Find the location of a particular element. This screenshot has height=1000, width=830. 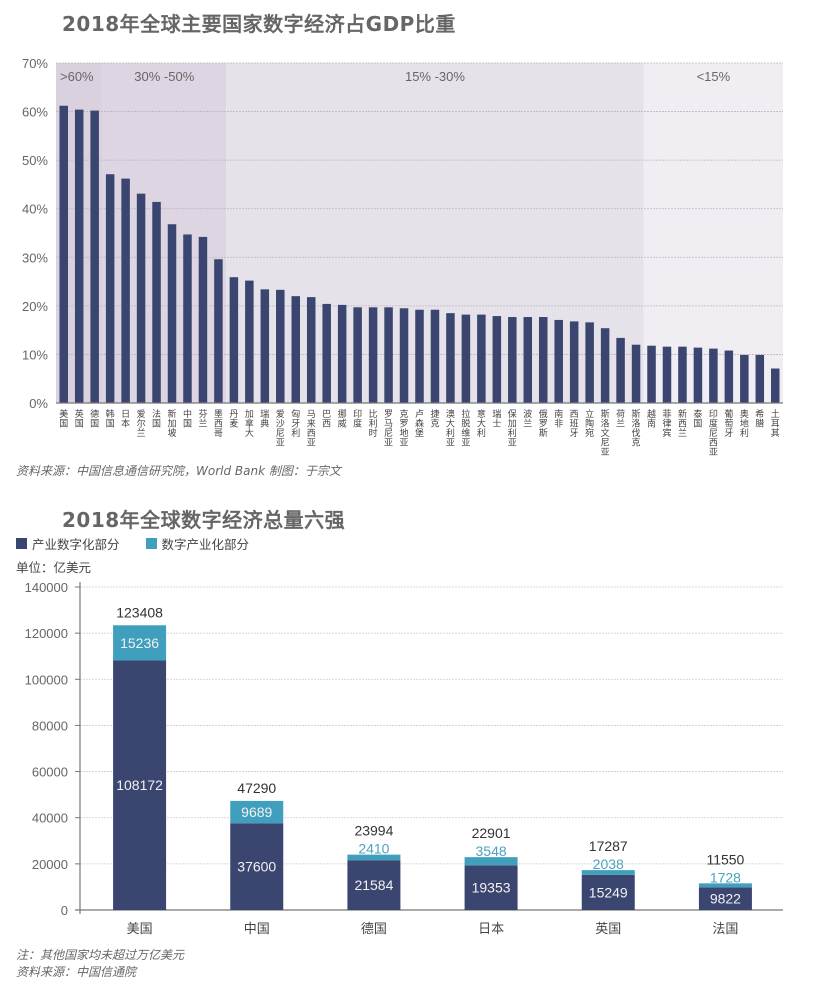

bar-希腊 is located at coordinates (760, 378).